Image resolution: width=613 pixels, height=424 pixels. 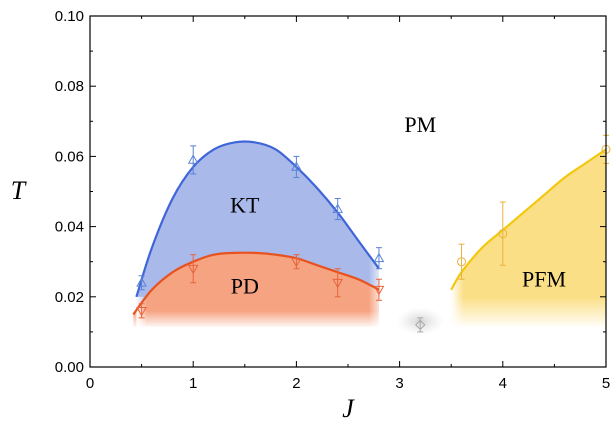 I want to click on y-tick-label: 0.04, so click(x=69, y=227).